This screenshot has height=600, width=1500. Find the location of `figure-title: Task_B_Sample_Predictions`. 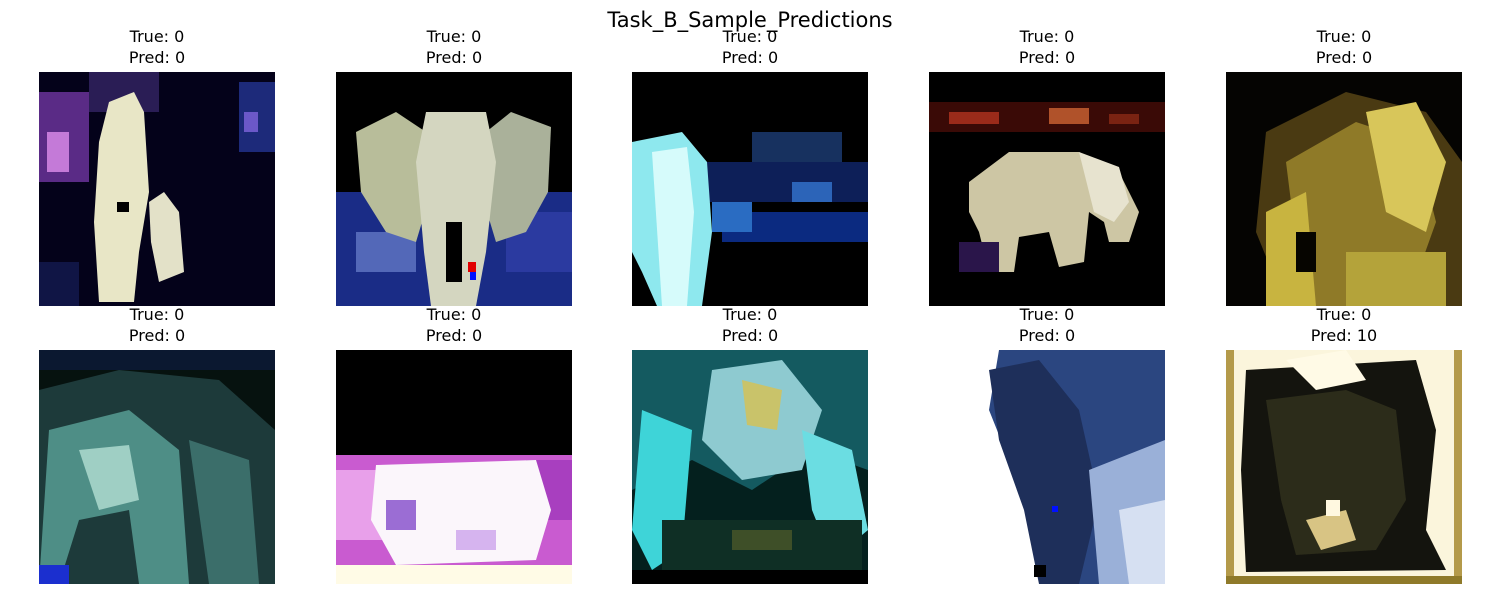

figure-title: Task_B_Sample_Predictions is located at coordinates (750, 20).